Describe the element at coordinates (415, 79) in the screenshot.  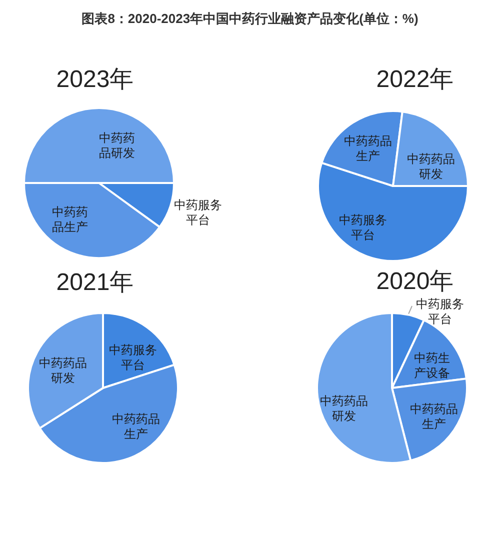
I see `chart-title: 2022年` at that location.